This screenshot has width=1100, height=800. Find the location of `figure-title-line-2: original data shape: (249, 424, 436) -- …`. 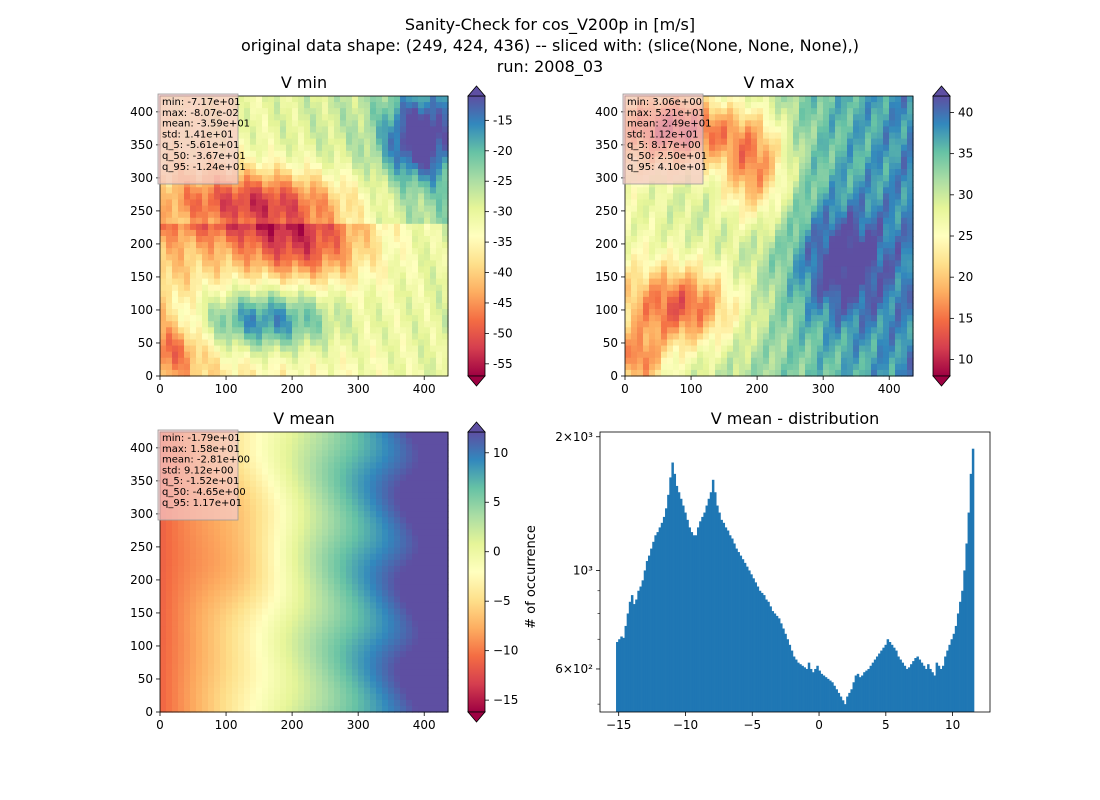

figure-title-line-2: original data shape: (249, 424, 436) -- … is located at coordinates (550, 45).